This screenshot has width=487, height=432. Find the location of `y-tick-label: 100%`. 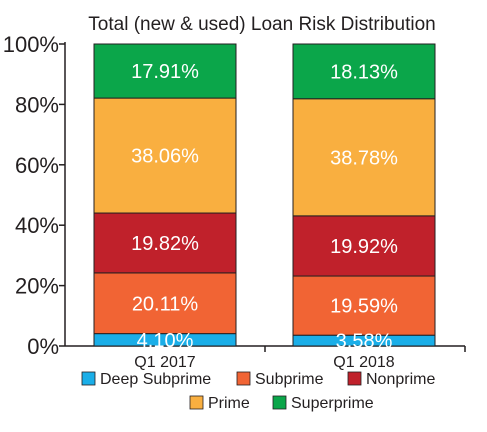

y-tick-label: 100% is located at coordinates (31, 44).